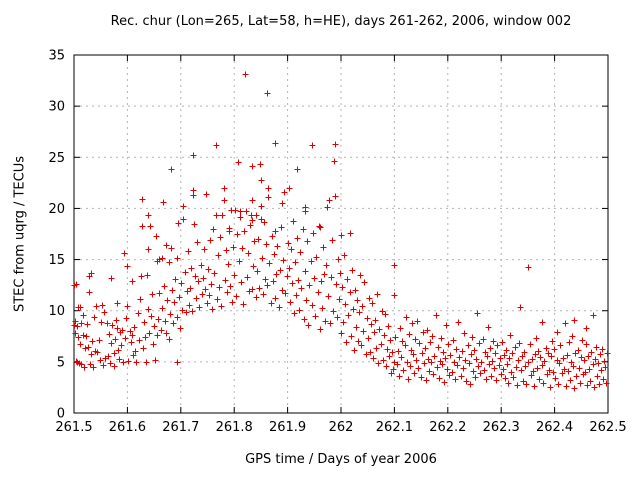 This screenshot has height=480, width=640. I want to click on x-tick-label: 262, so click(341, 427).